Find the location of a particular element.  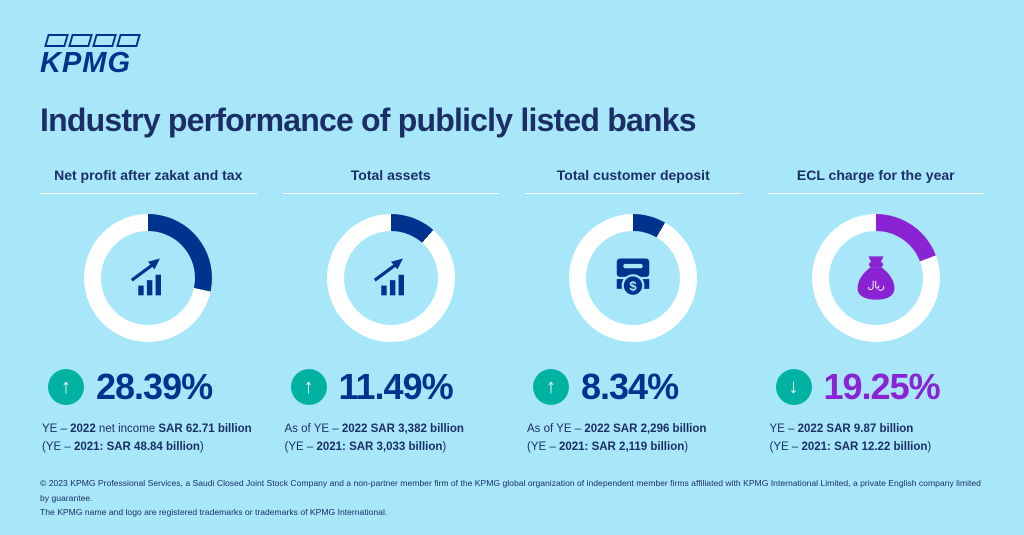

donut-hole: $ is located at coordinates (633, 278).